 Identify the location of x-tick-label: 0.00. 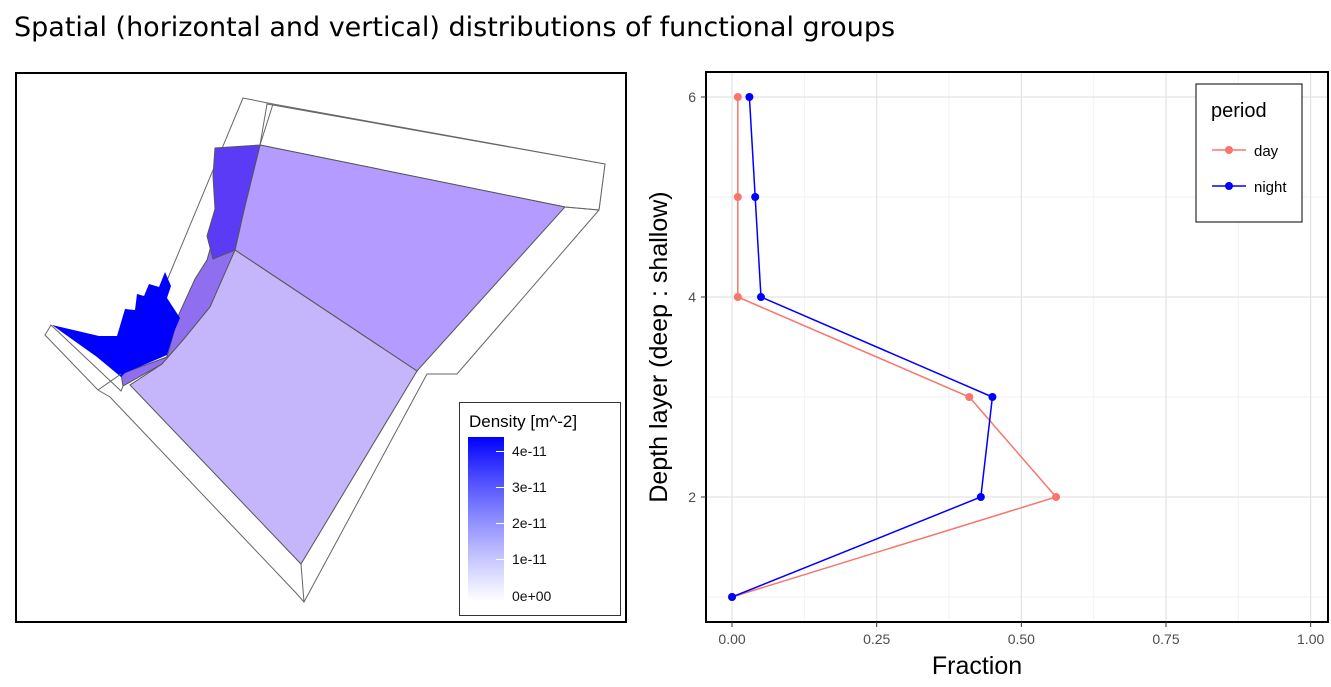
(731, 639).